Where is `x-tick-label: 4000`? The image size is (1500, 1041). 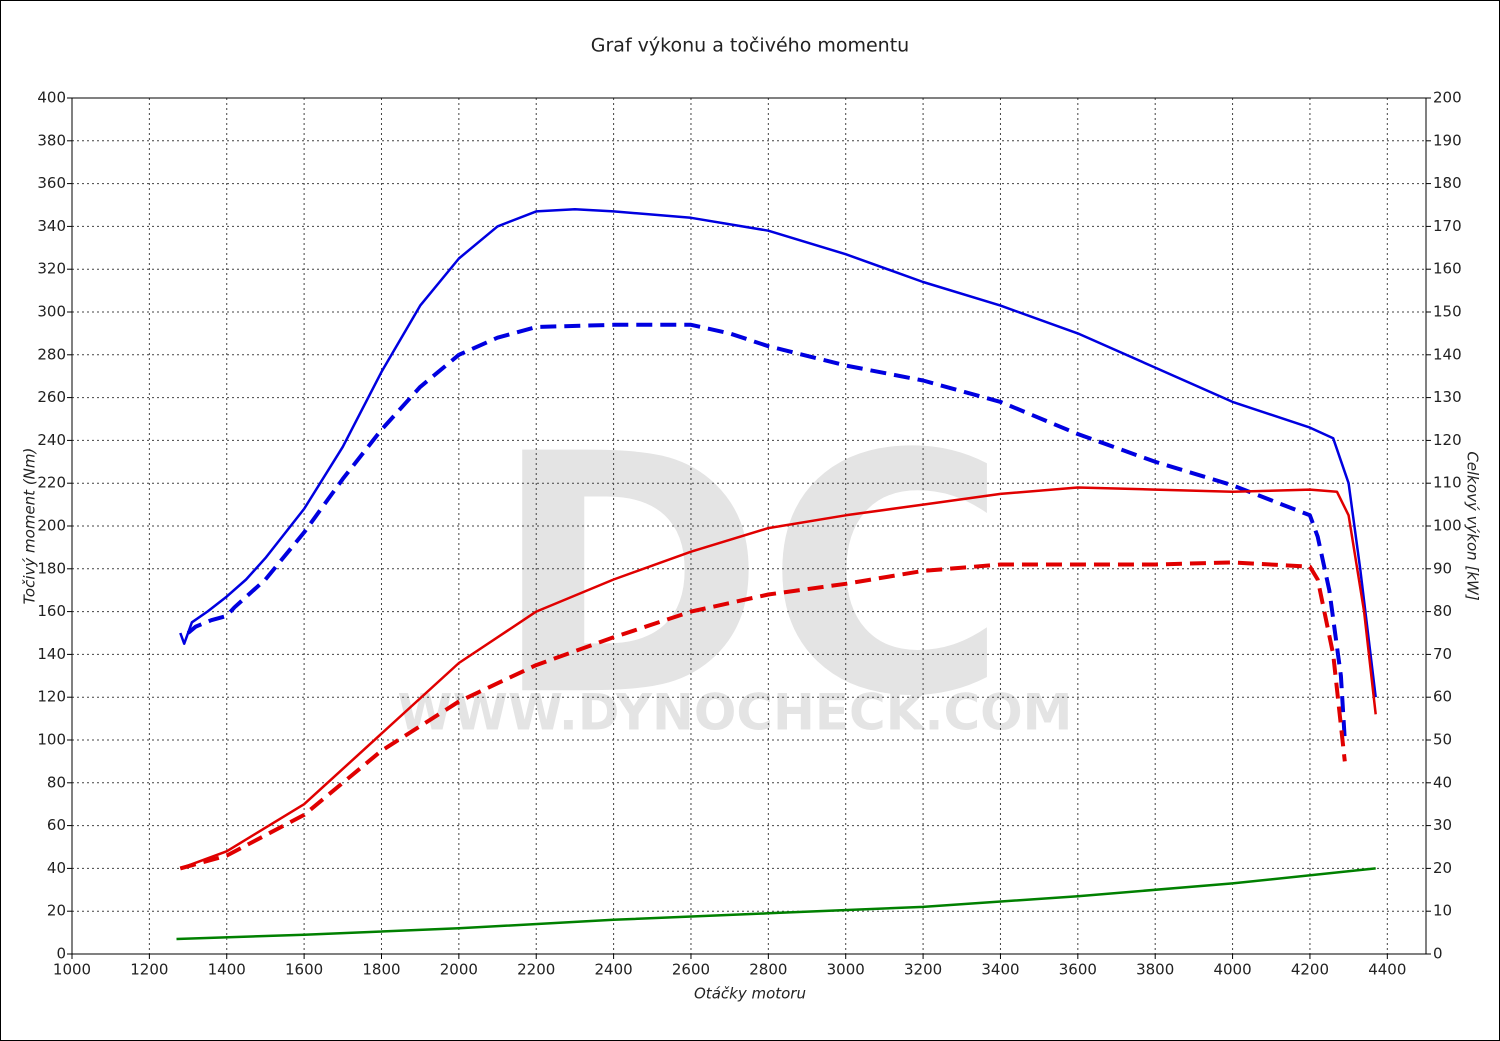 x-tick-label: 4000 is located at coordinates (1232, 970).